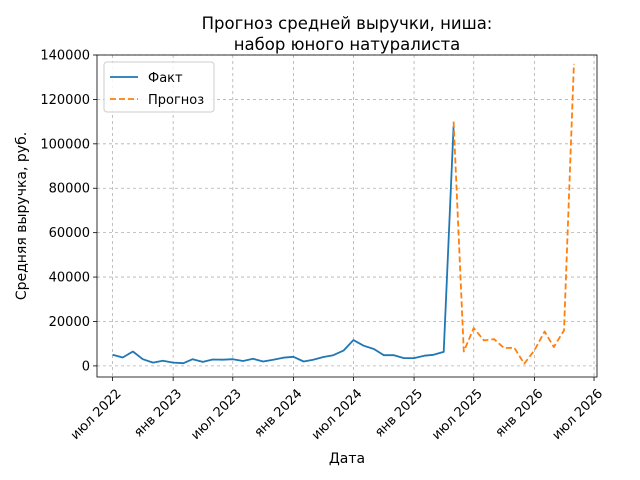  Describe the element at coordinates (578, 414) in the screenshot. I see `x-tick-label: июл 2026` at that location.